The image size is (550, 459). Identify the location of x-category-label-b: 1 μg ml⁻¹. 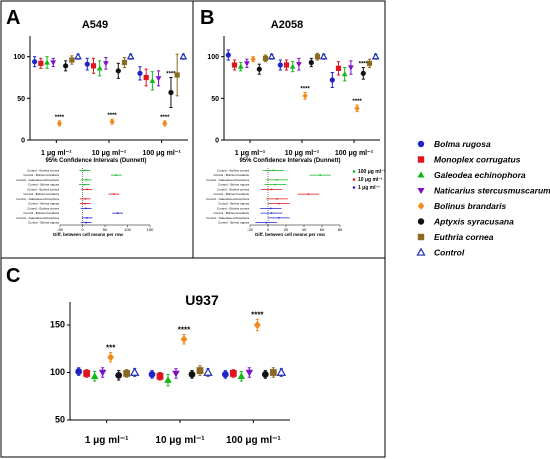
(250, 153).